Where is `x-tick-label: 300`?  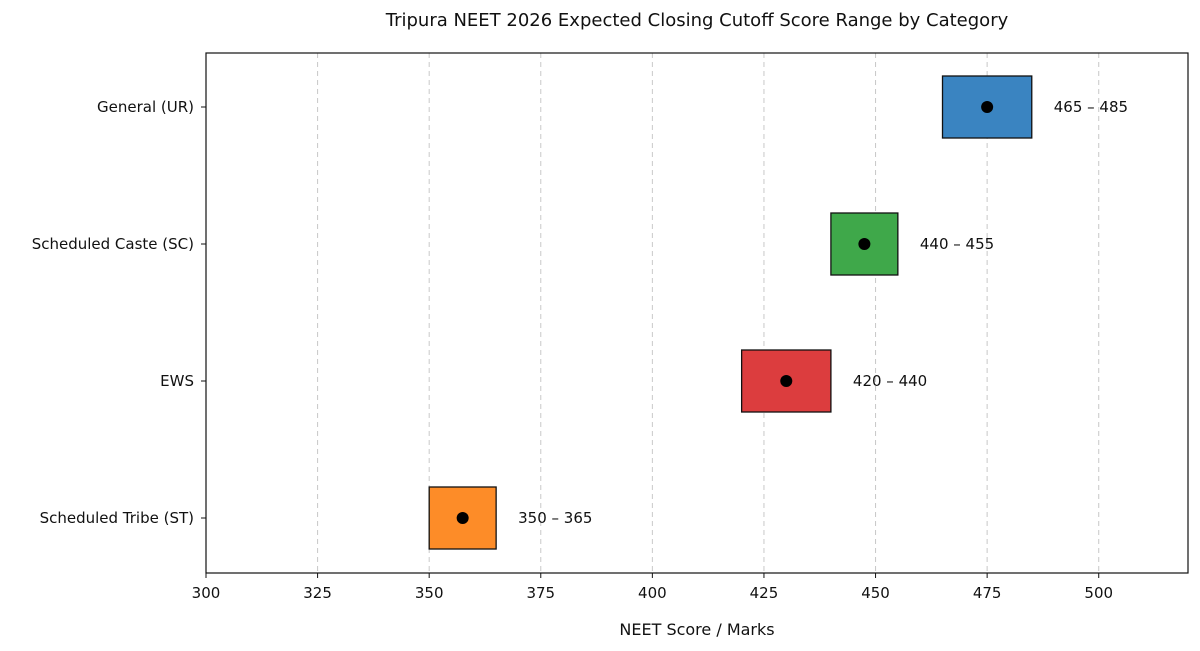
x-tick-label: 300 is located at coordinates (206, 593).